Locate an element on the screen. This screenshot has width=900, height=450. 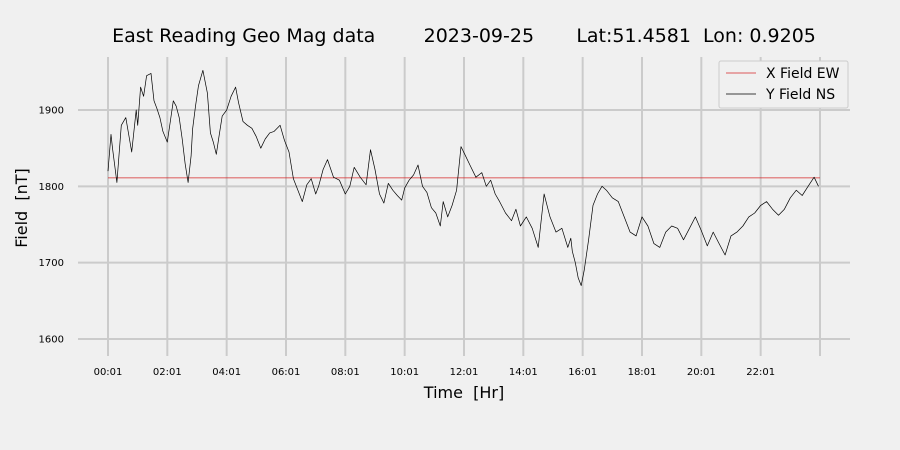
x-tick-label: 02:01 is located at coordinates (167, 372).